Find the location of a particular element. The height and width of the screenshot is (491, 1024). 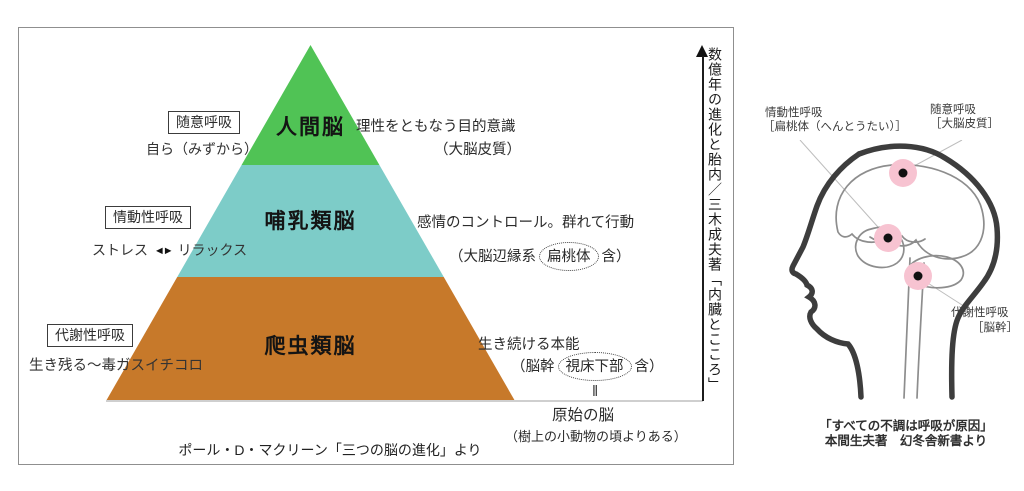

stress-relax-note: ストレス ◄► リラックス is located at coordinates (169, 250).